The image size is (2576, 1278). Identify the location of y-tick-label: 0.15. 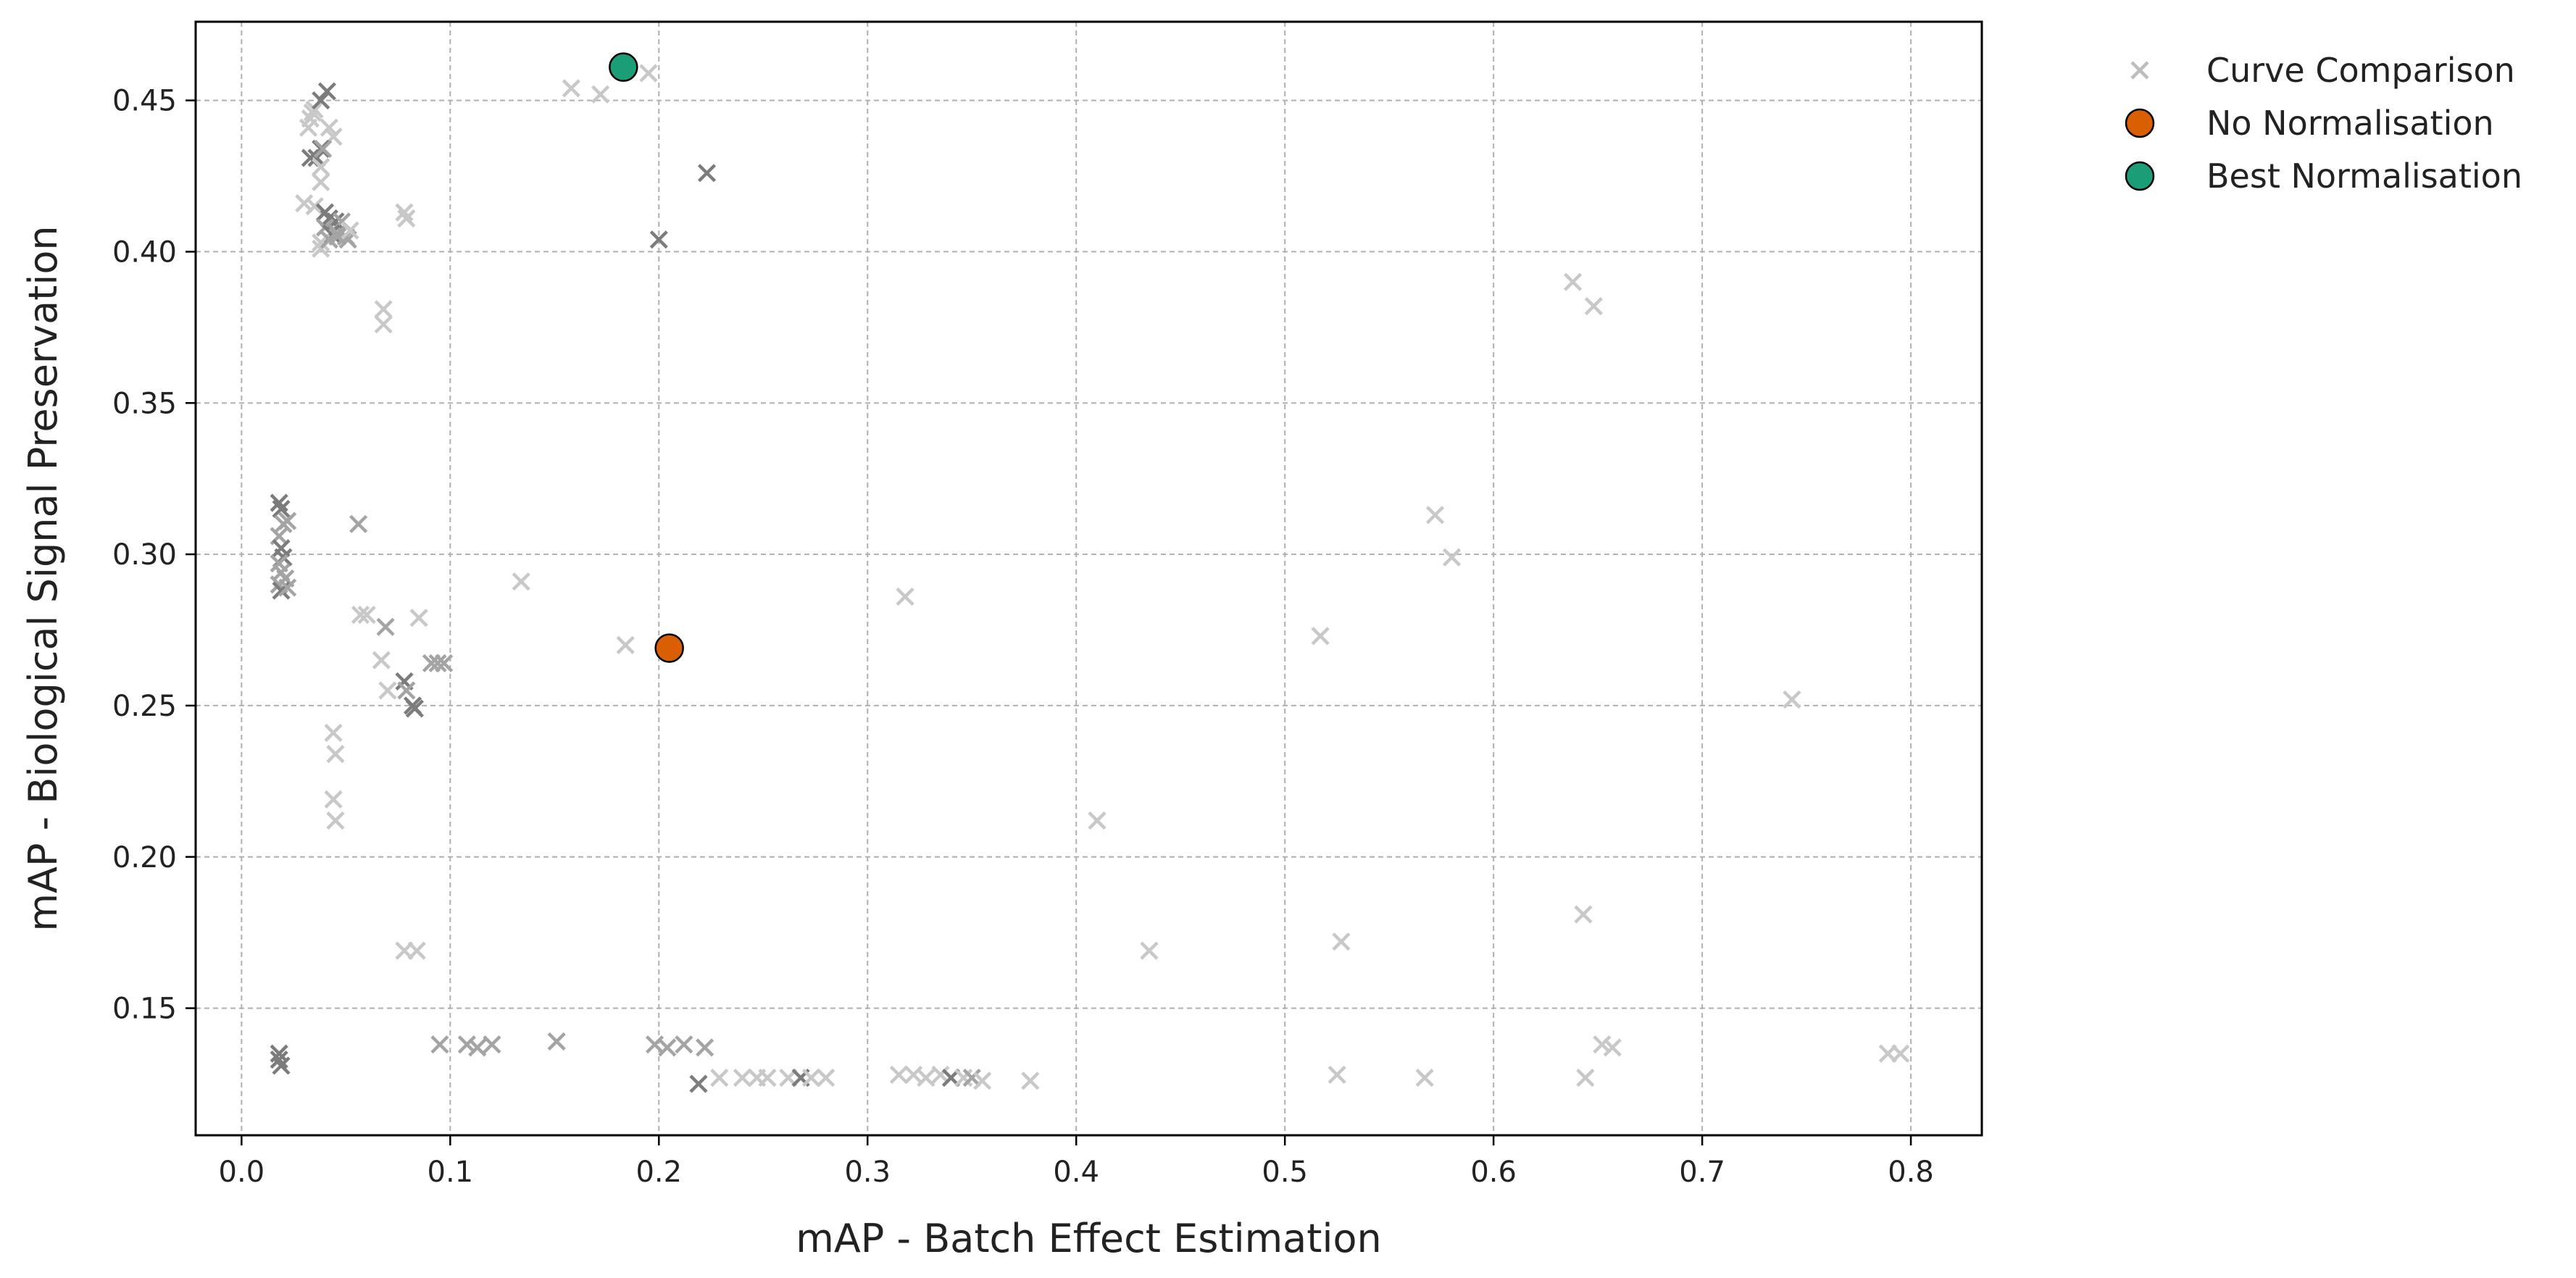
(144, 1009).